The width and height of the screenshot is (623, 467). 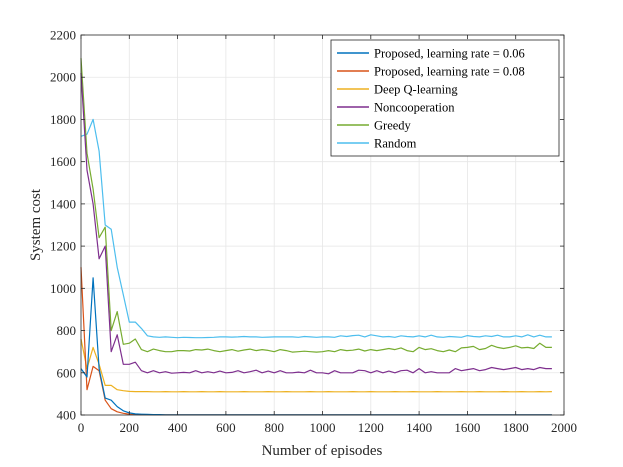 I want to click on legend-label: Proposed, learning rate = 0.06, so click(x=449, y=54).